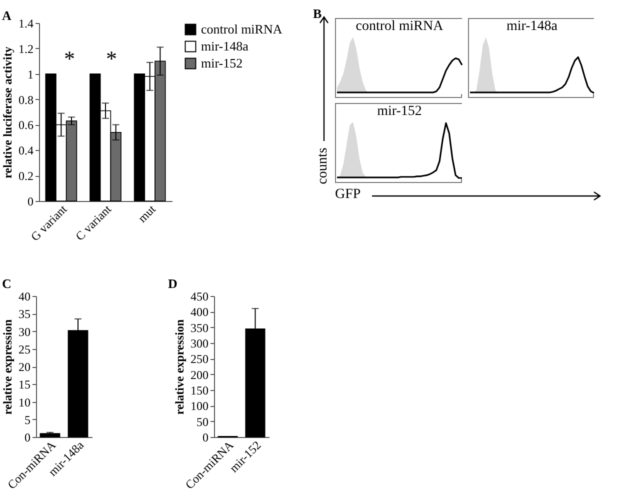 Image resolution: width=640 pixels, height=497 pixels. I want to click on y-axis-title: counts, so click(323, 166).